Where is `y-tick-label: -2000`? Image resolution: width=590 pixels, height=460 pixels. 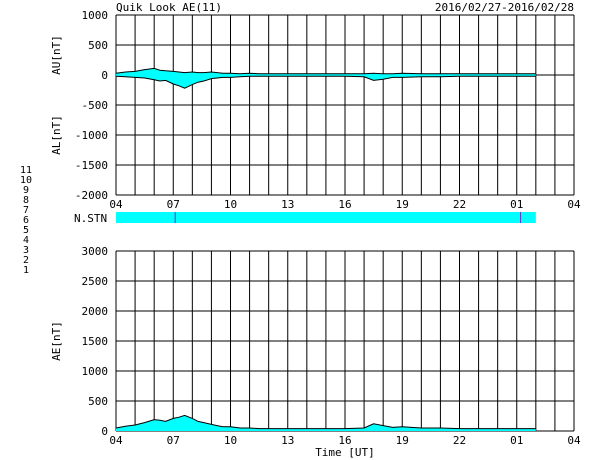
y-tick-label: -2000 is located at coordinates (91, 195).